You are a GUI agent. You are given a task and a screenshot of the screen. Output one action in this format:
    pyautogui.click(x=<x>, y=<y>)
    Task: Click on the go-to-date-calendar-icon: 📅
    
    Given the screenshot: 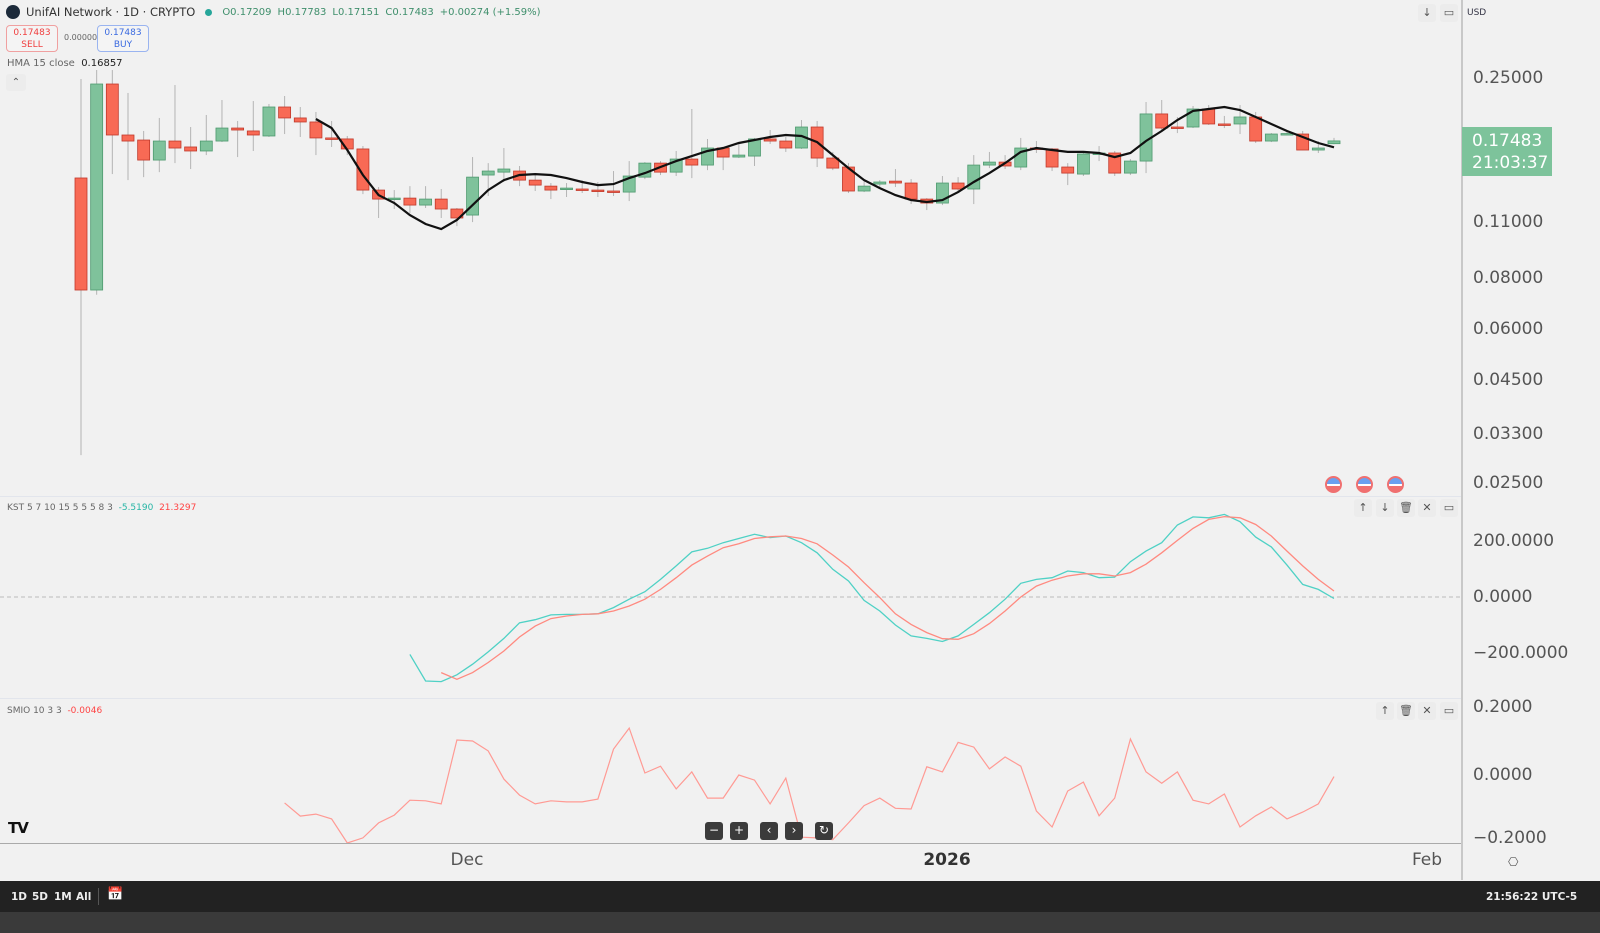 What is the action you would take?
    pyautogui.click(x=115, y=894)
    